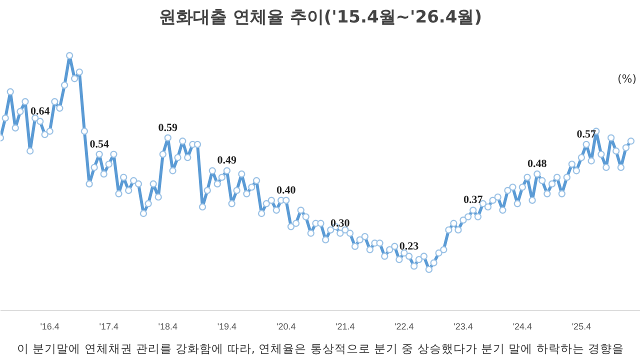 This screenshot has width=640, height=360. I want to click on y-axis-title: (%), so click(627, 79).